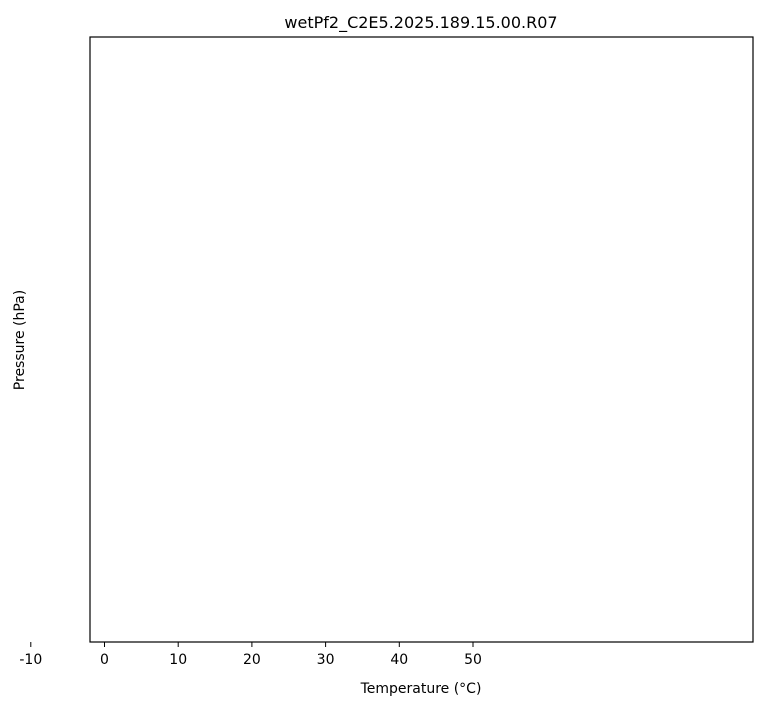 The height and width of the screenshot is (708, 775). Describe the element at coordinates (20, 340) in the screenshot. I see `y-axis-title: Pressure (hPa)` at that location.